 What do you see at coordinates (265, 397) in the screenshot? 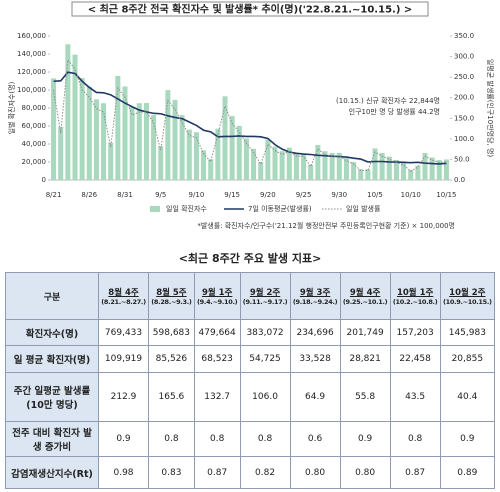
I see `table-cell: 106.0` at bounding box center [265, 397].